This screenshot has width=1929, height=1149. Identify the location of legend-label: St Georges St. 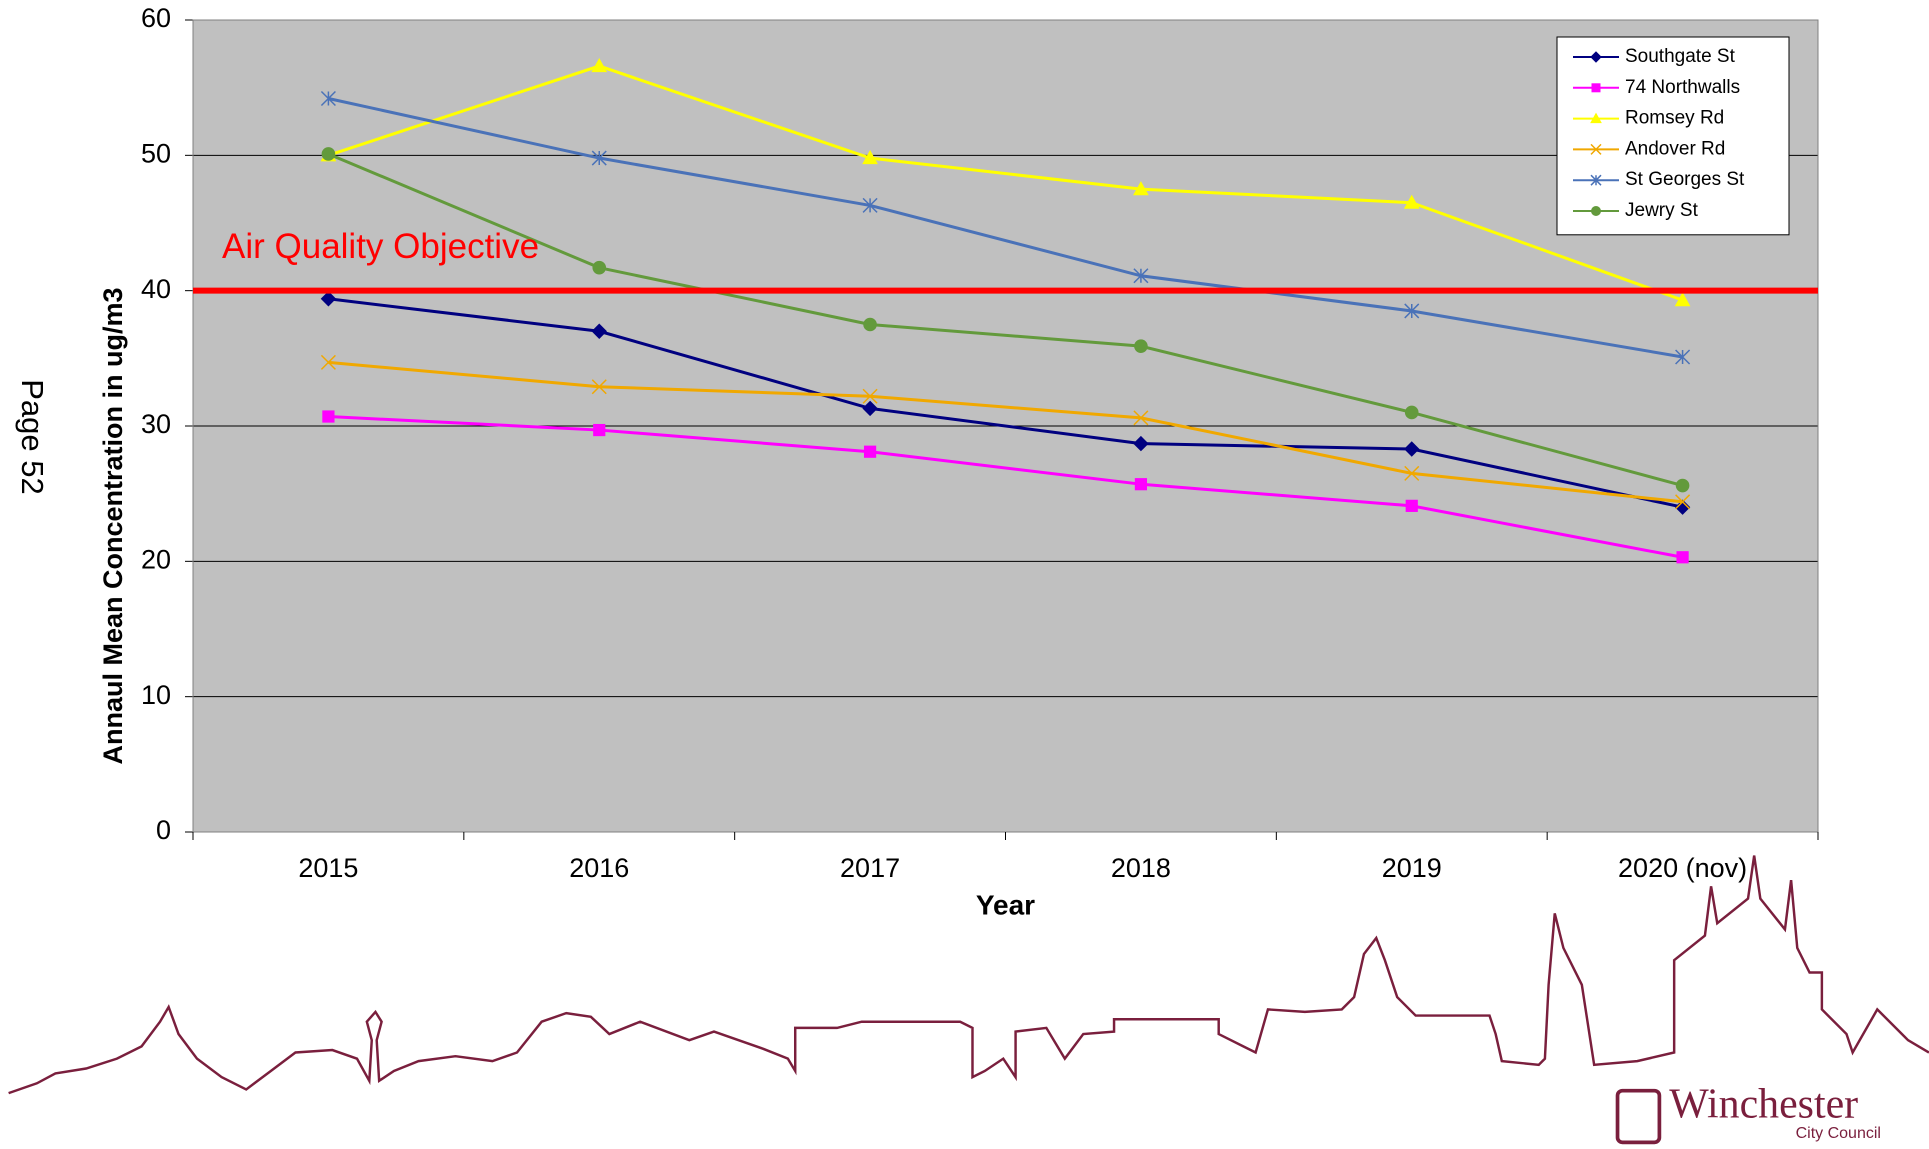
(1685, 179).